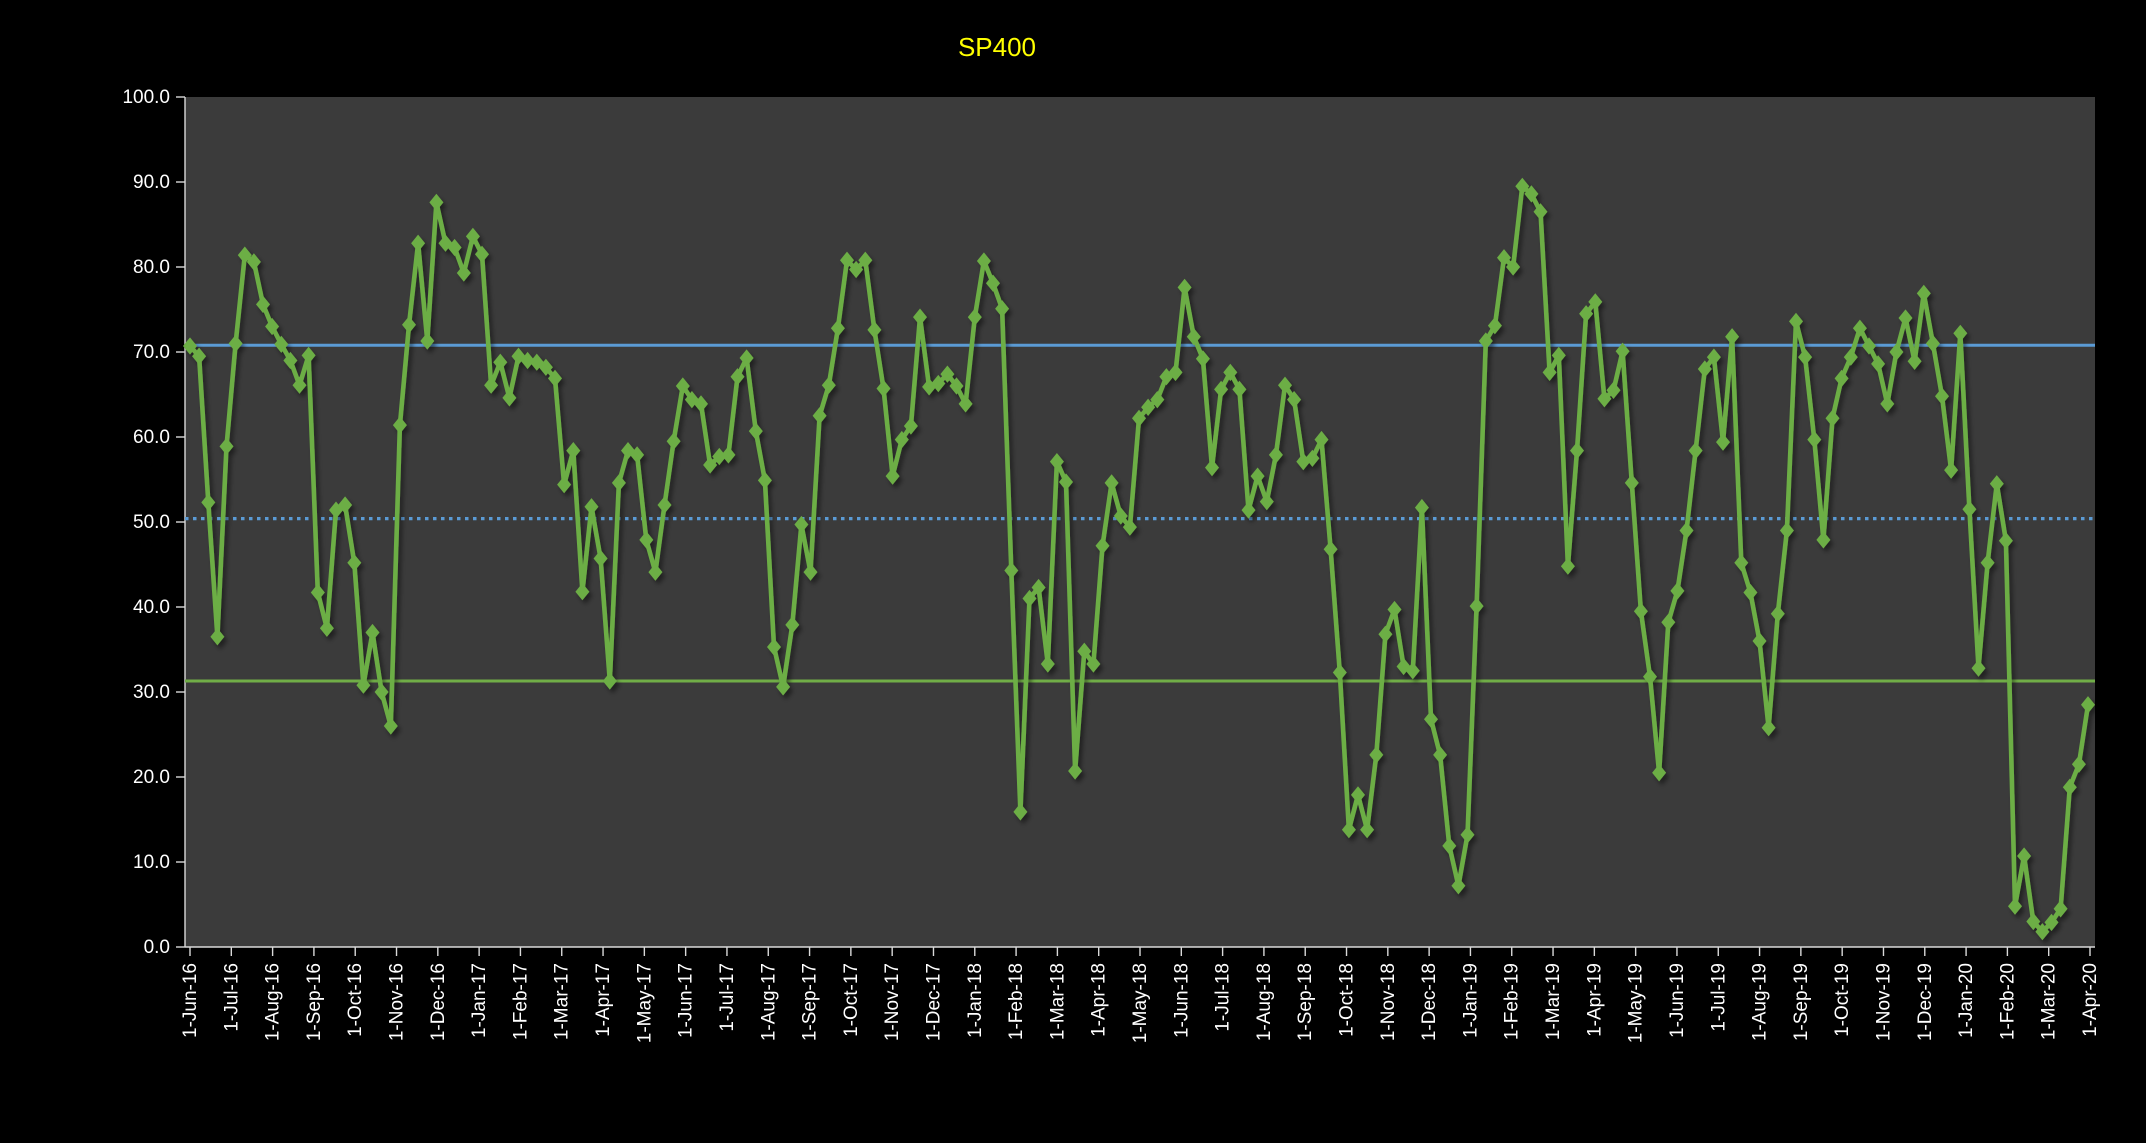 This screenshot has width=2146, height=1143. I want to click on x-tick-label: 1-Feb-17, so click(520, 1001).